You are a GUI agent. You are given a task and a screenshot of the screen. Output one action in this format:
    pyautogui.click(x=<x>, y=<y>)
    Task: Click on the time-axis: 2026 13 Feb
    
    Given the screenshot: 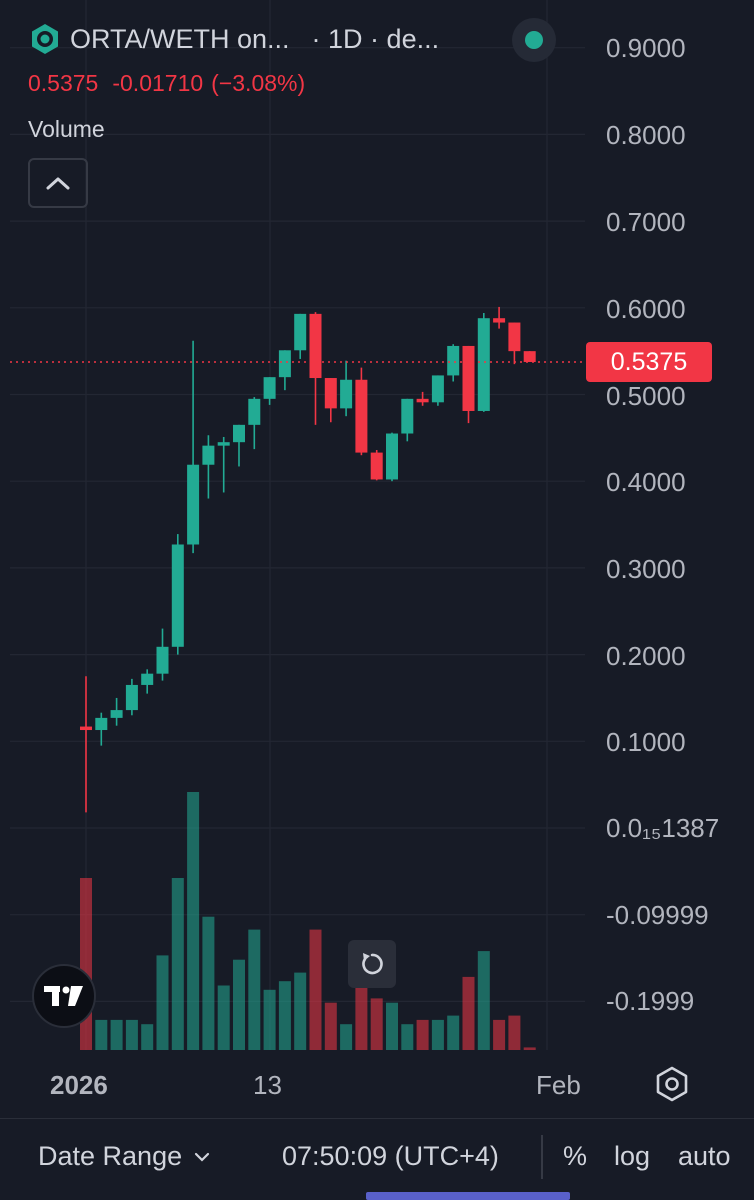 What is the action you would take?
    pyautogui.click(x=315, y=1085)
    